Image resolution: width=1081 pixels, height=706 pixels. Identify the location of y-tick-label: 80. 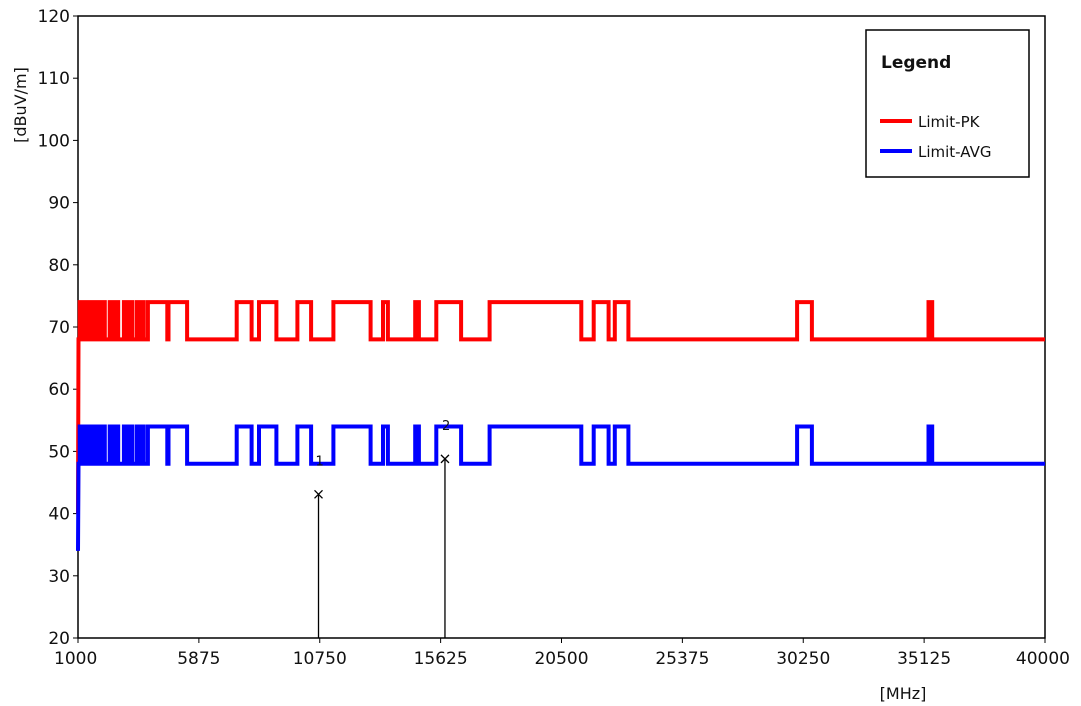
(59, 266).